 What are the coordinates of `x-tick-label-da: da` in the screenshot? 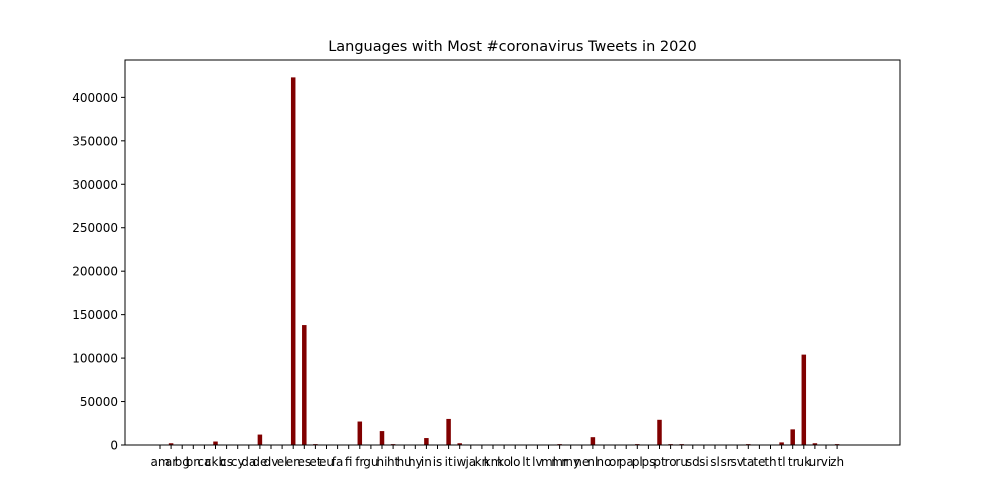 It's located at (248, 462).